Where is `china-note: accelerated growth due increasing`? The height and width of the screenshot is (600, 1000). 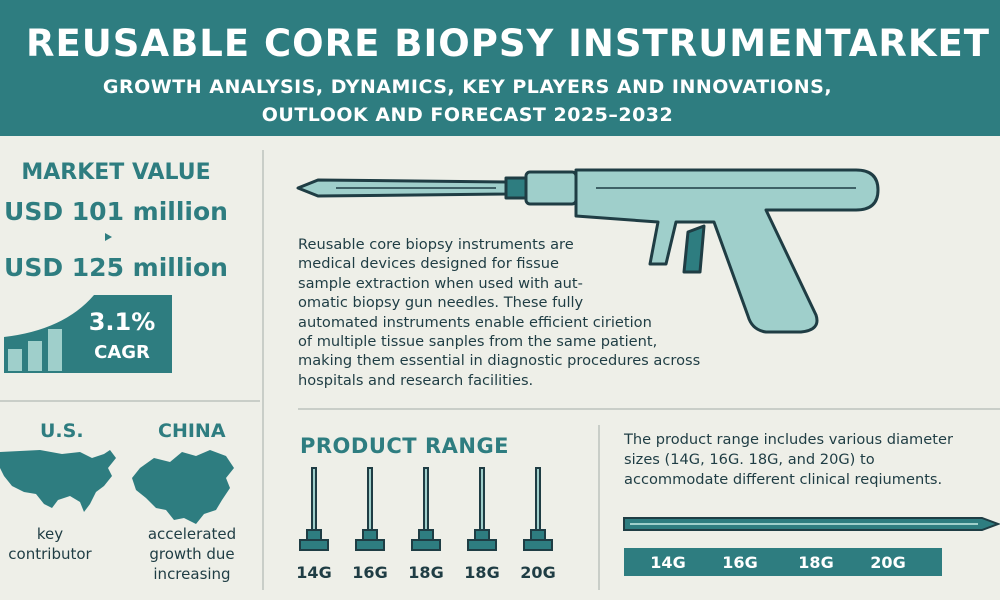
china-note: accelerated growth due increasing is located at coordinates (192, 554).